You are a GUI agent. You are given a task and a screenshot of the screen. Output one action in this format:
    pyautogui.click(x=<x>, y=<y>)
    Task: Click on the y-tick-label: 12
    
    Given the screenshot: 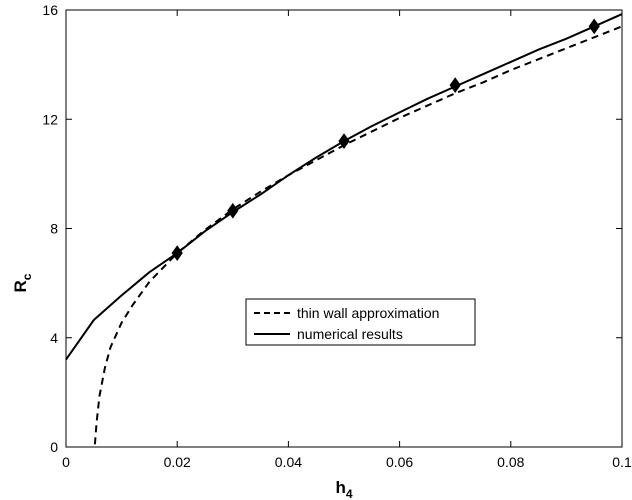 What is the action you would take?
    pyautogui.click(x=50, y=119)
    